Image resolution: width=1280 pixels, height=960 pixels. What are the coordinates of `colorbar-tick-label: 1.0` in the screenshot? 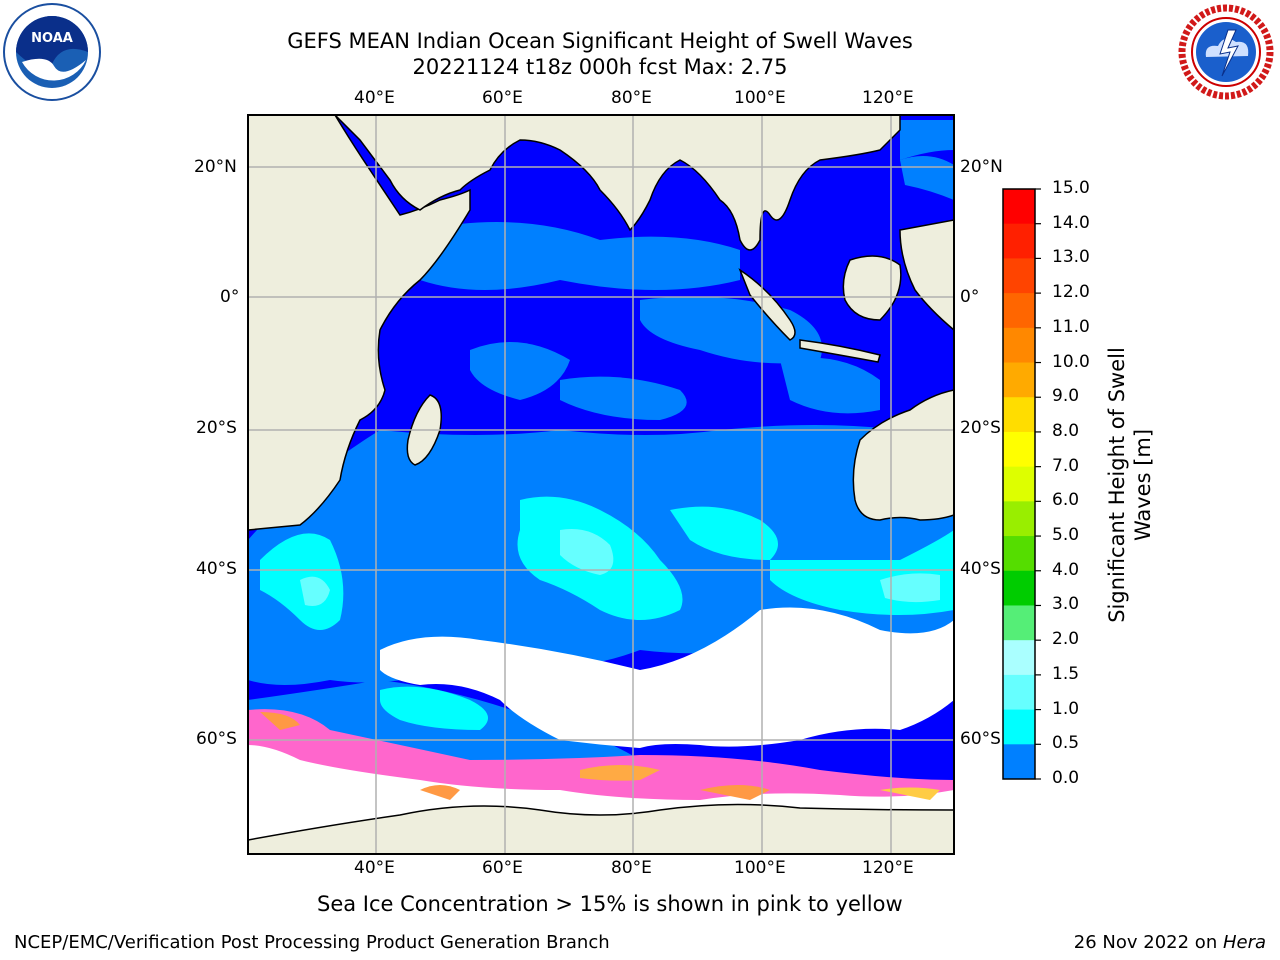 It's located at (1066, 708).